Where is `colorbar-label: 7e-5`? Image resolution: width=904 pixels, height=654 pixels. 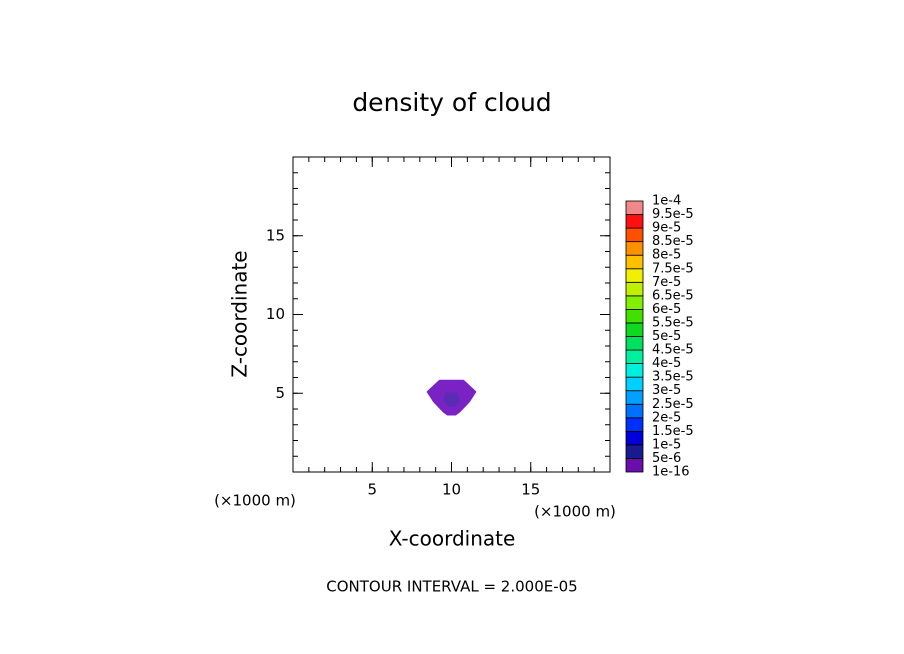
colorbar-label: 7e-5 is located at coordinates (666, 282).